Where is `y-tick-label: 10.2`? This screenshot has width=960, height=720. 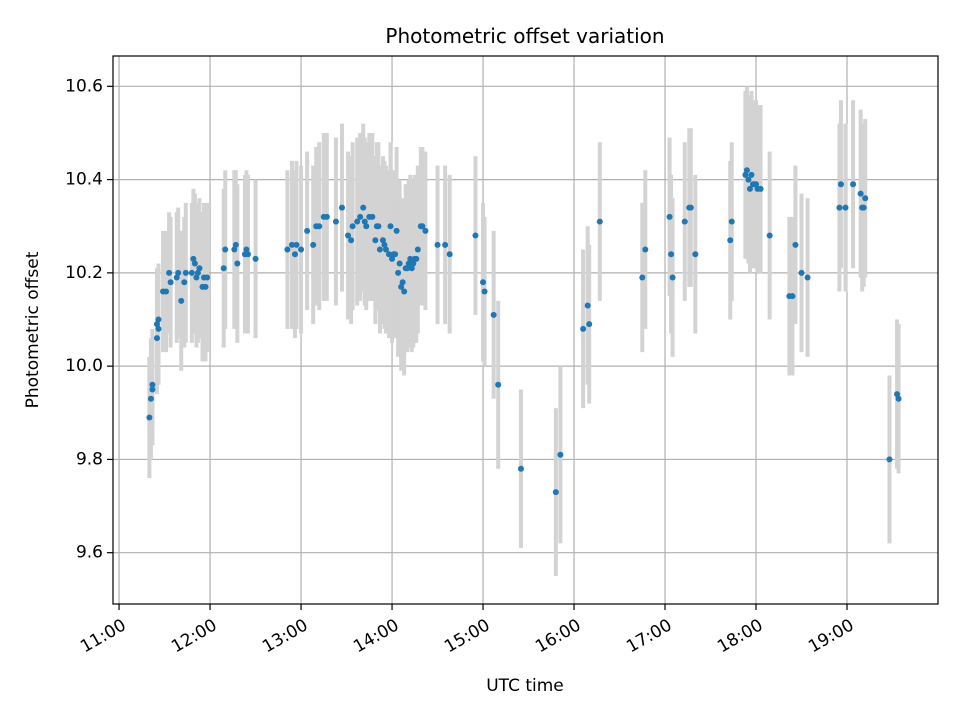 y-tick-label: 10.2 is located at coordinates (84, 273).